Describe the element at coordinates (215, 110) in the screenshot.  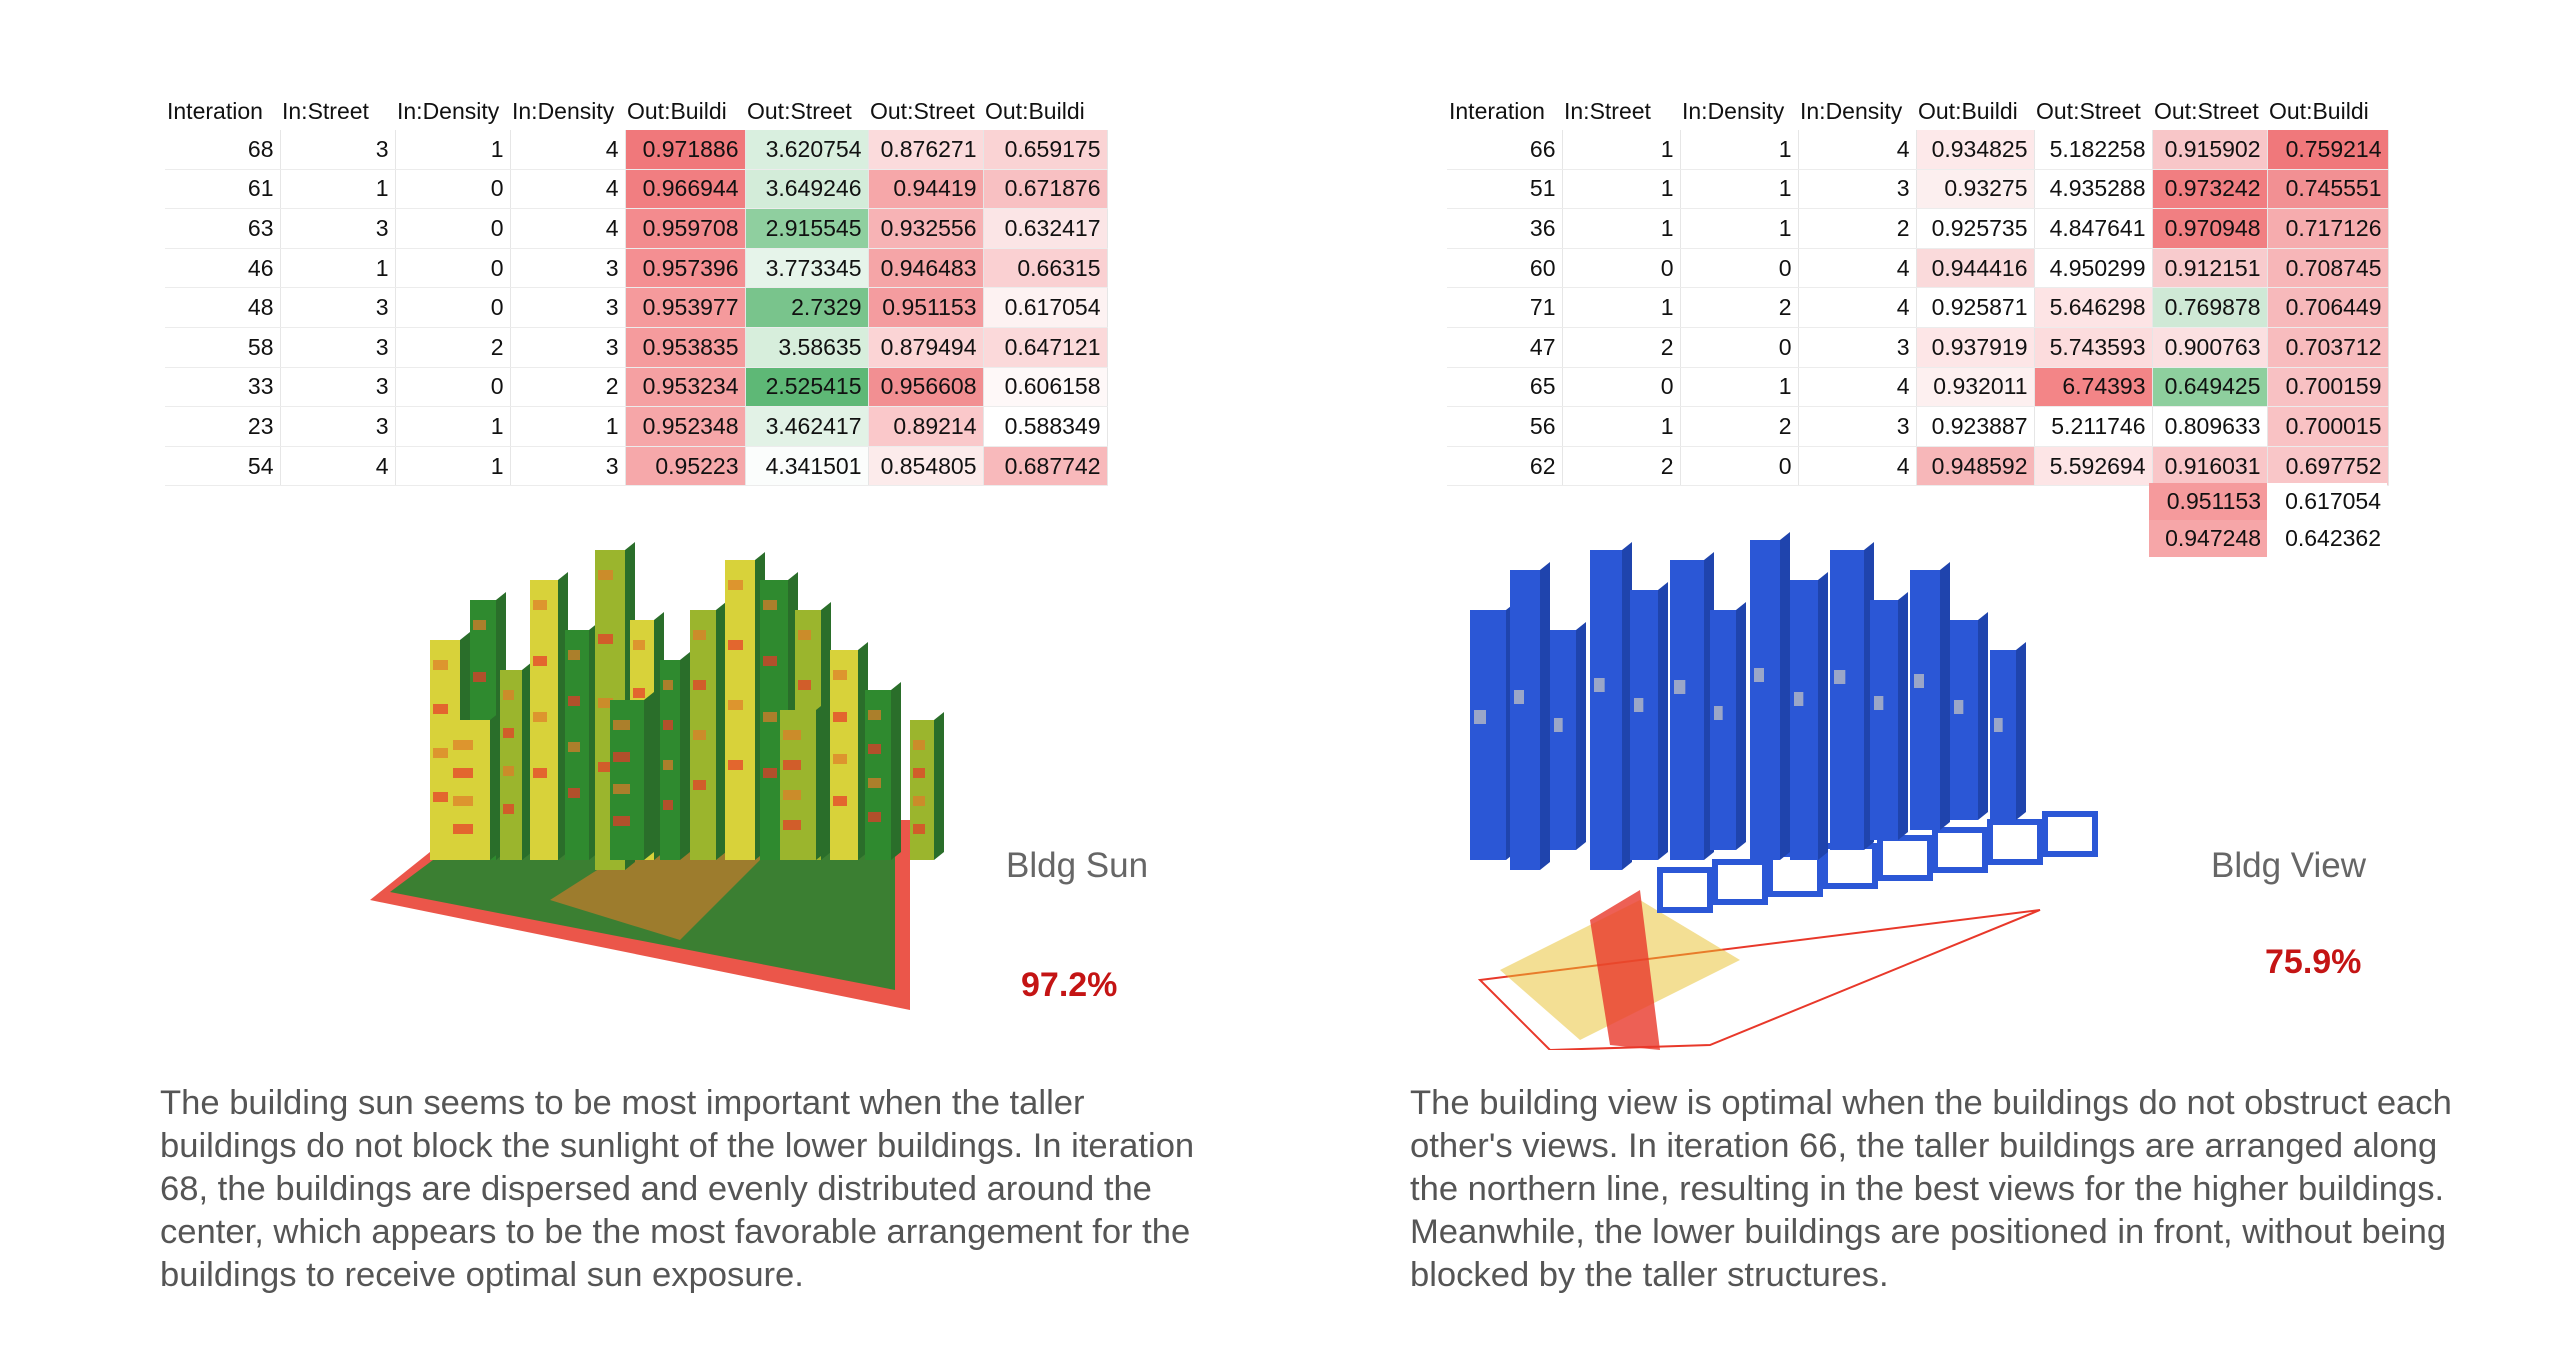
I see `column-header: Interation` at that location.